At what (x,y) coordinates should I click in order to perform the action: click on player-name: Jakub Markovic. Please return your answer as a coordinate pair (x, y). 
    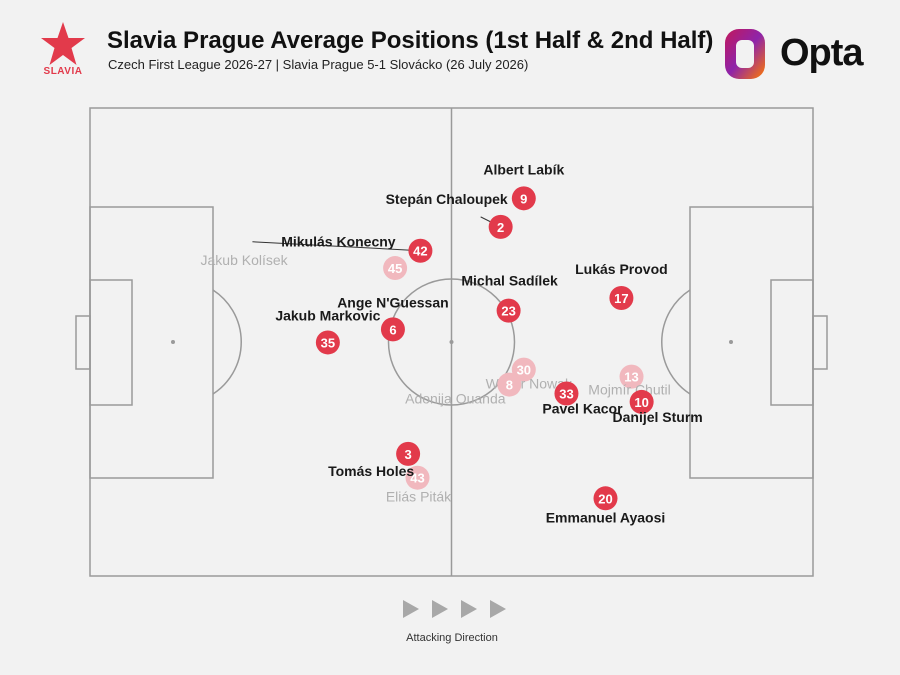
    Looking at the image, I should click on (327, 315).